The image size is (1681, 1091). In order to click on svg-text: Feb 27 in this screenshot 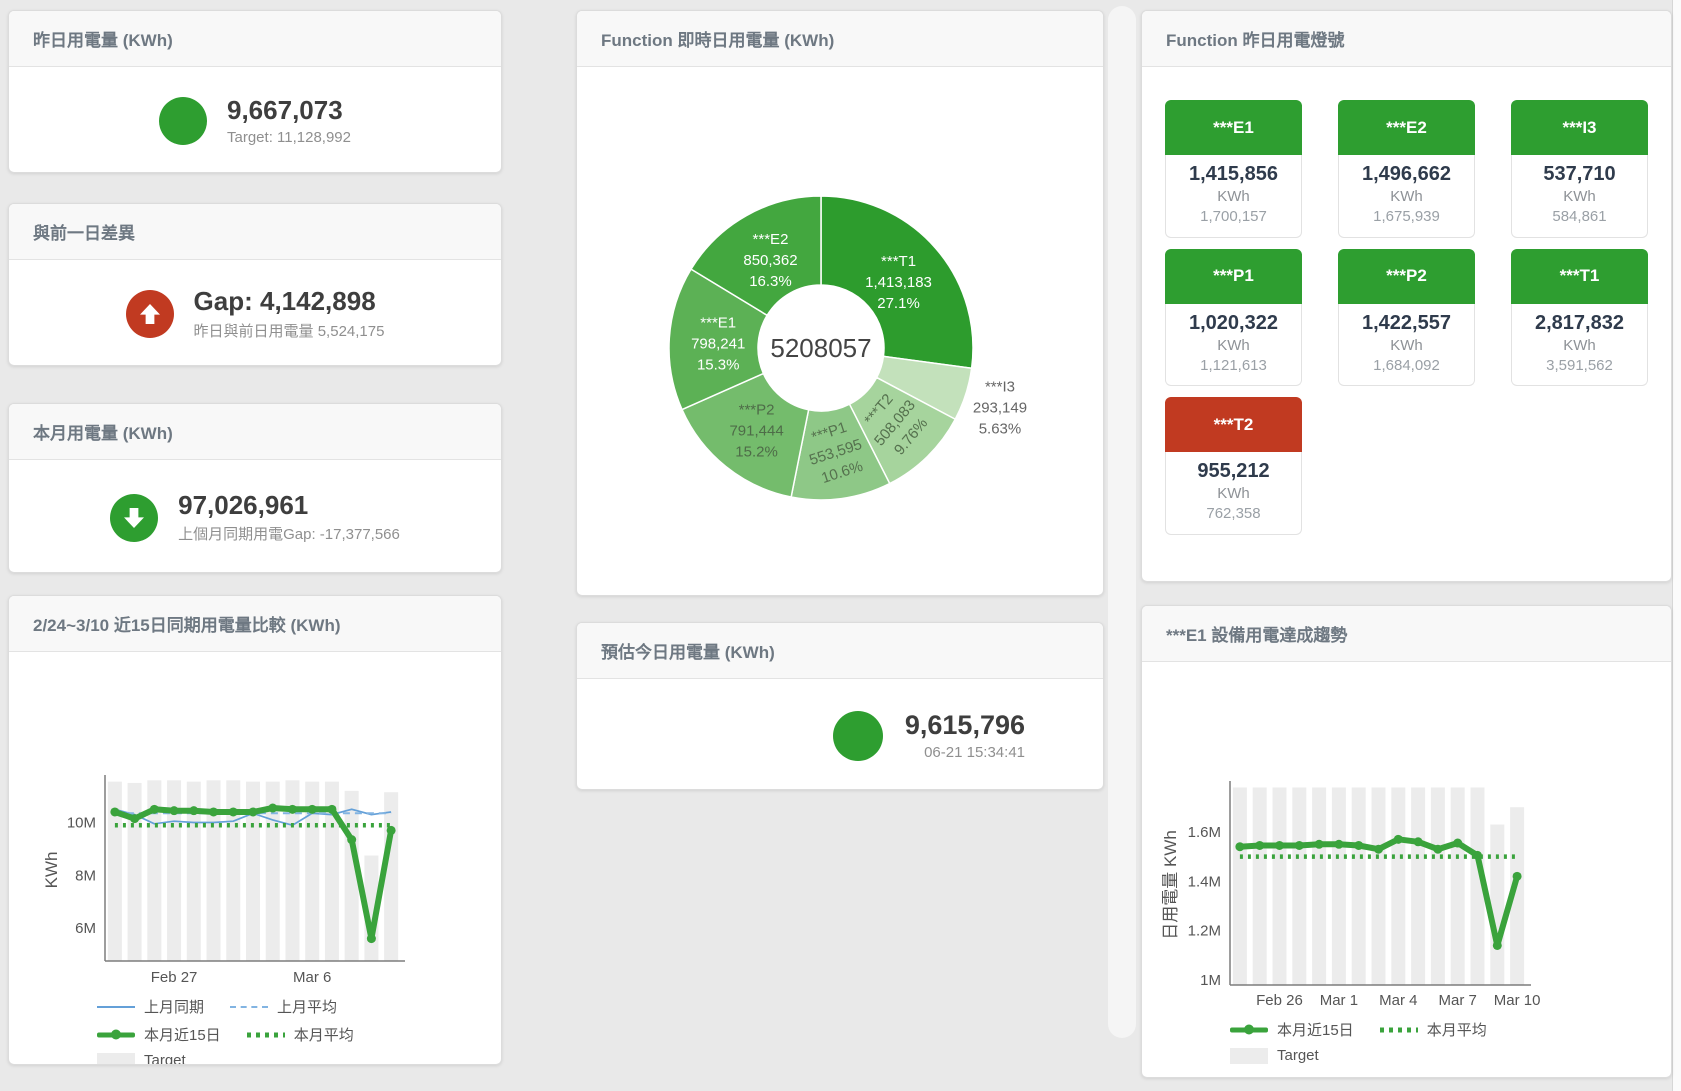, I will do `click(174, 977)`.